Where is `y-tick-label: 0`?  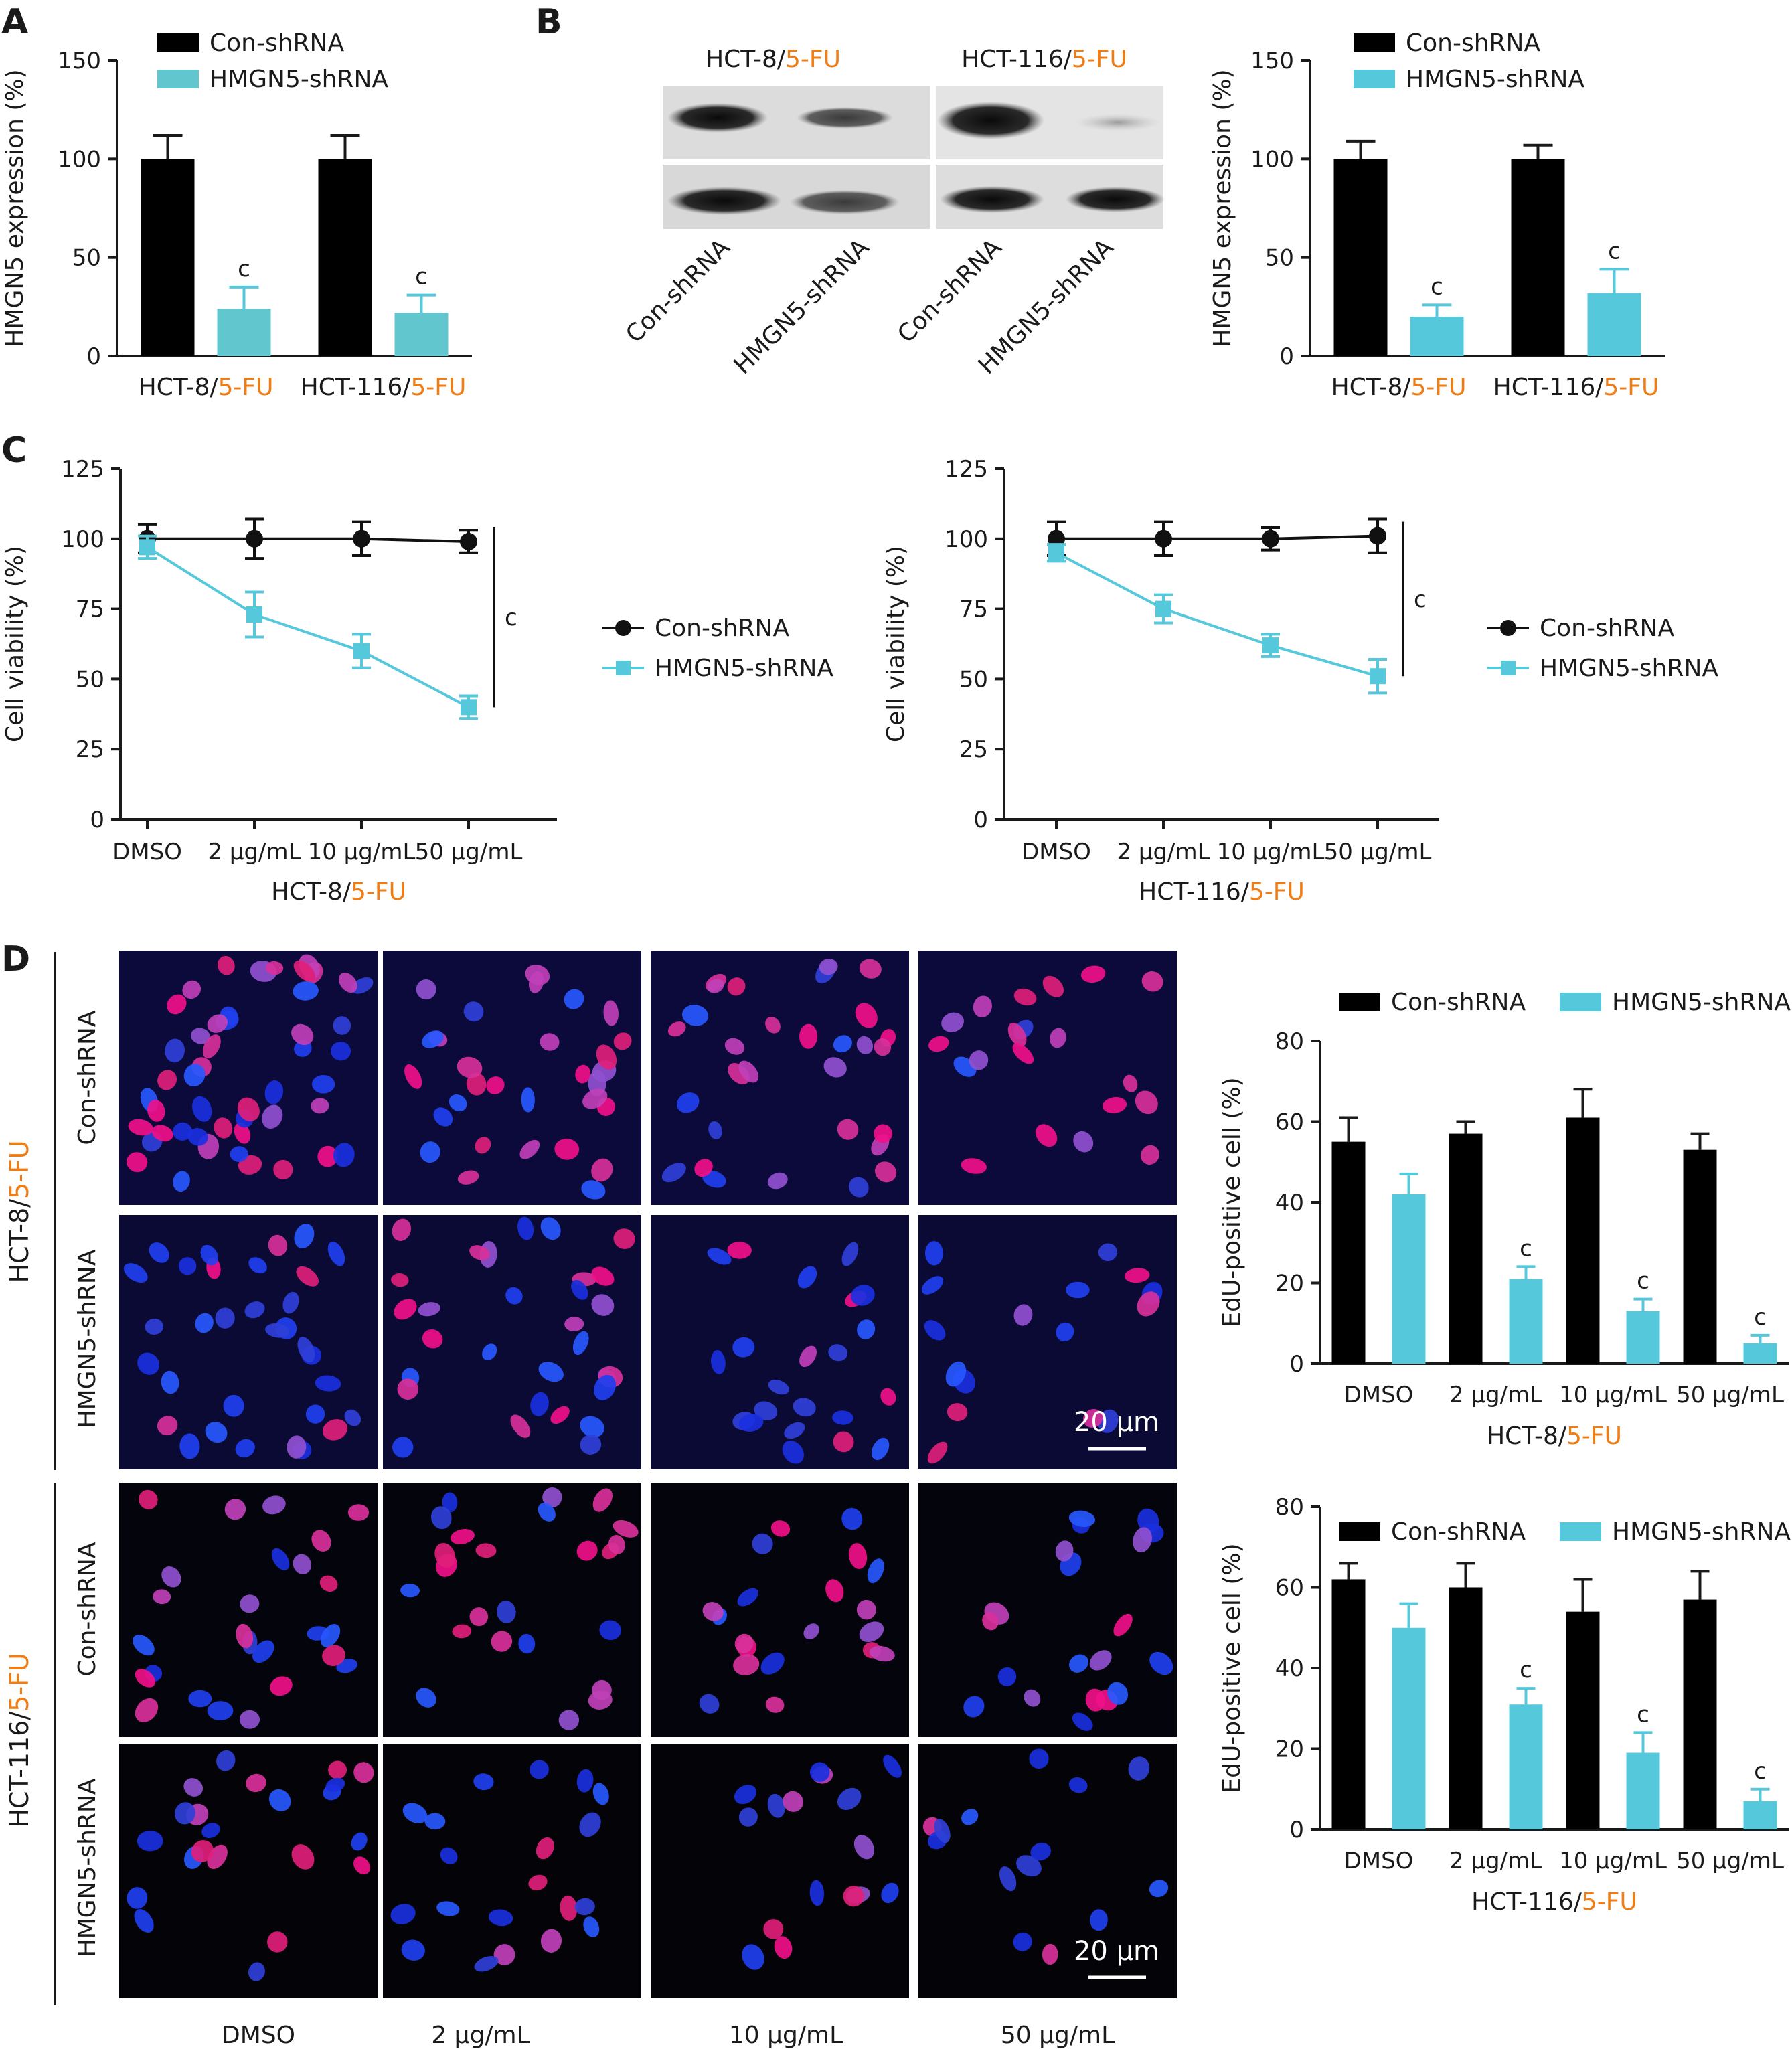 y-tick-label: 0 is located at coordinates (981, 820).